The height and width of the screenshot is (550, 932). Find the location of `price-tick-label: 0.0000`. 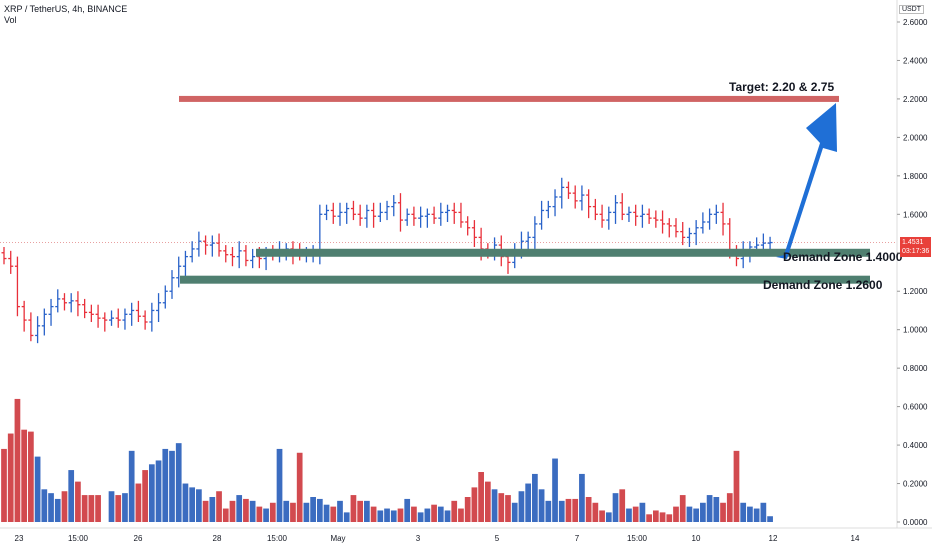

price-tick-label: 0.0000 is located at coordinates (915, 522).